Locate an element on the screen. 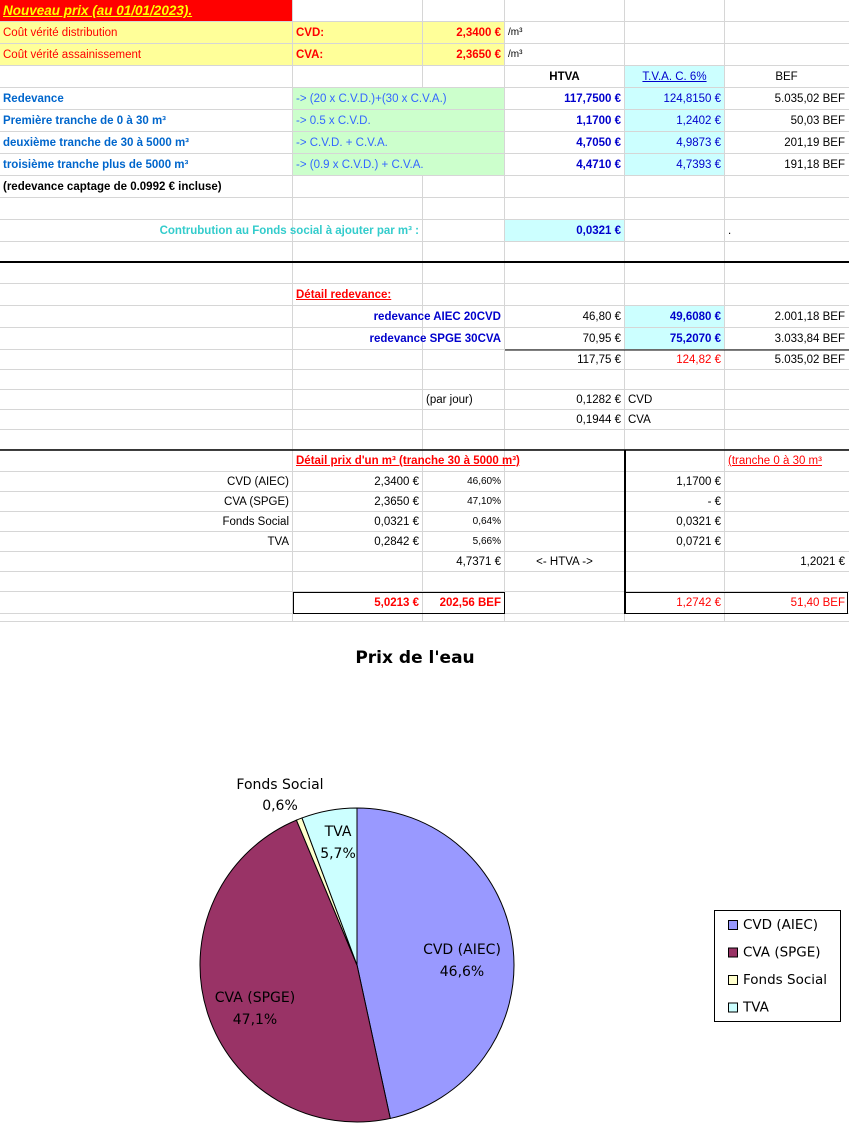 This screenshot has height=1144, width=849. cell: 4,4710 € is located at coordinates (598, 164).